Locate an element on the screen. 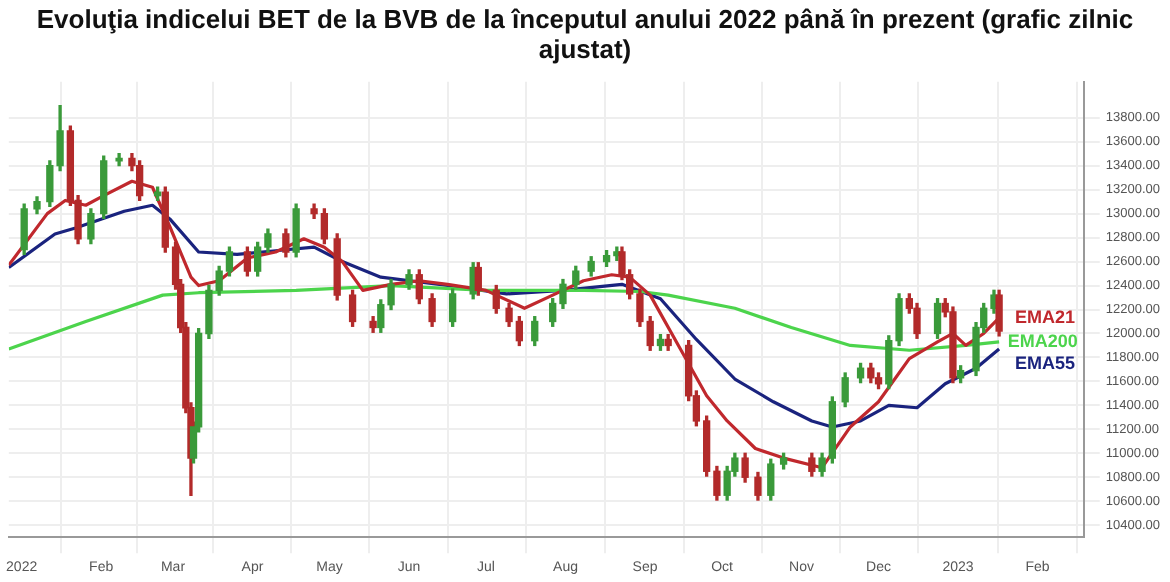  series-label: EMA21 is located at coordinates (1045, 316).